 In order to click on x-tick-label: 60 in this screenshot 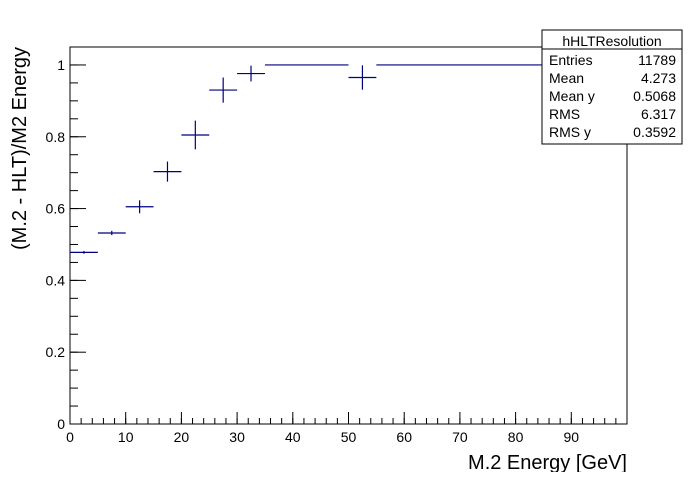, I will do `click(404, 437)`.